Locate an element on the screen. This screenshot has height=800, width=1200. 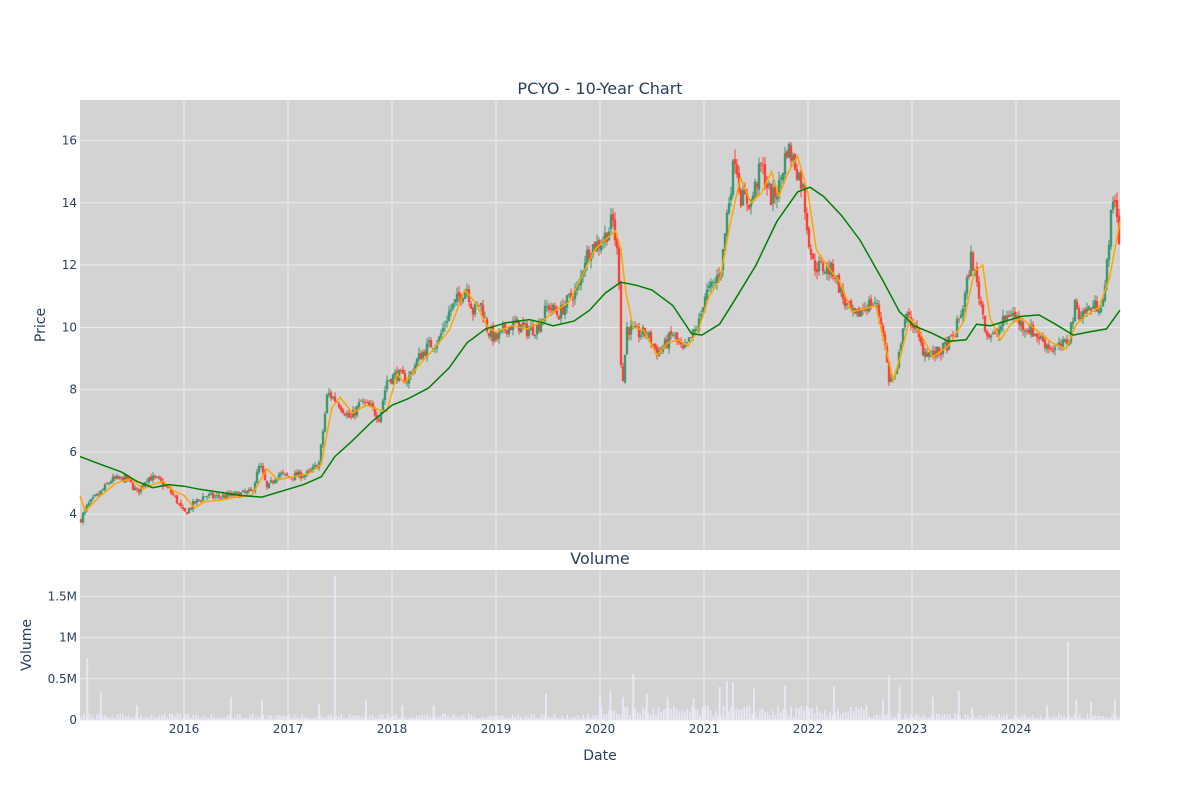
date-x-tick-label: 2016 is located at coordinates (184, 729).